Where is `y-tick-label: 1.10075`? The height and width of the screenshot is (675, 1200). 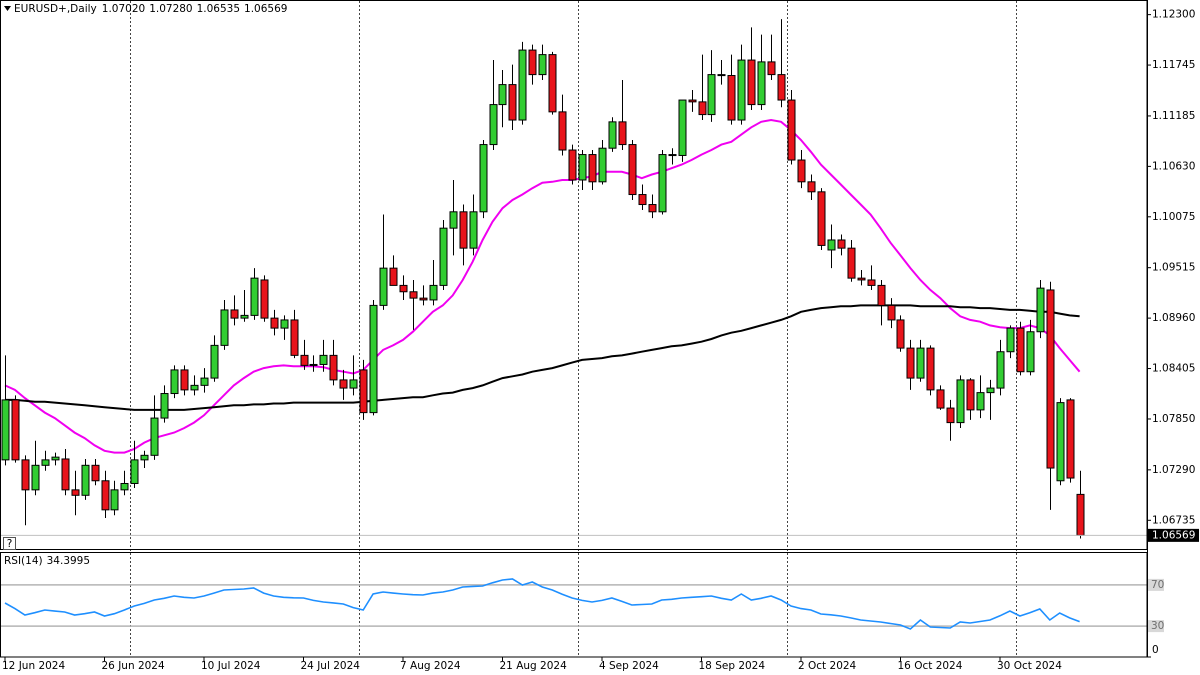
y-tick-label: 1.10075 is located at coordinates (1173, 217).